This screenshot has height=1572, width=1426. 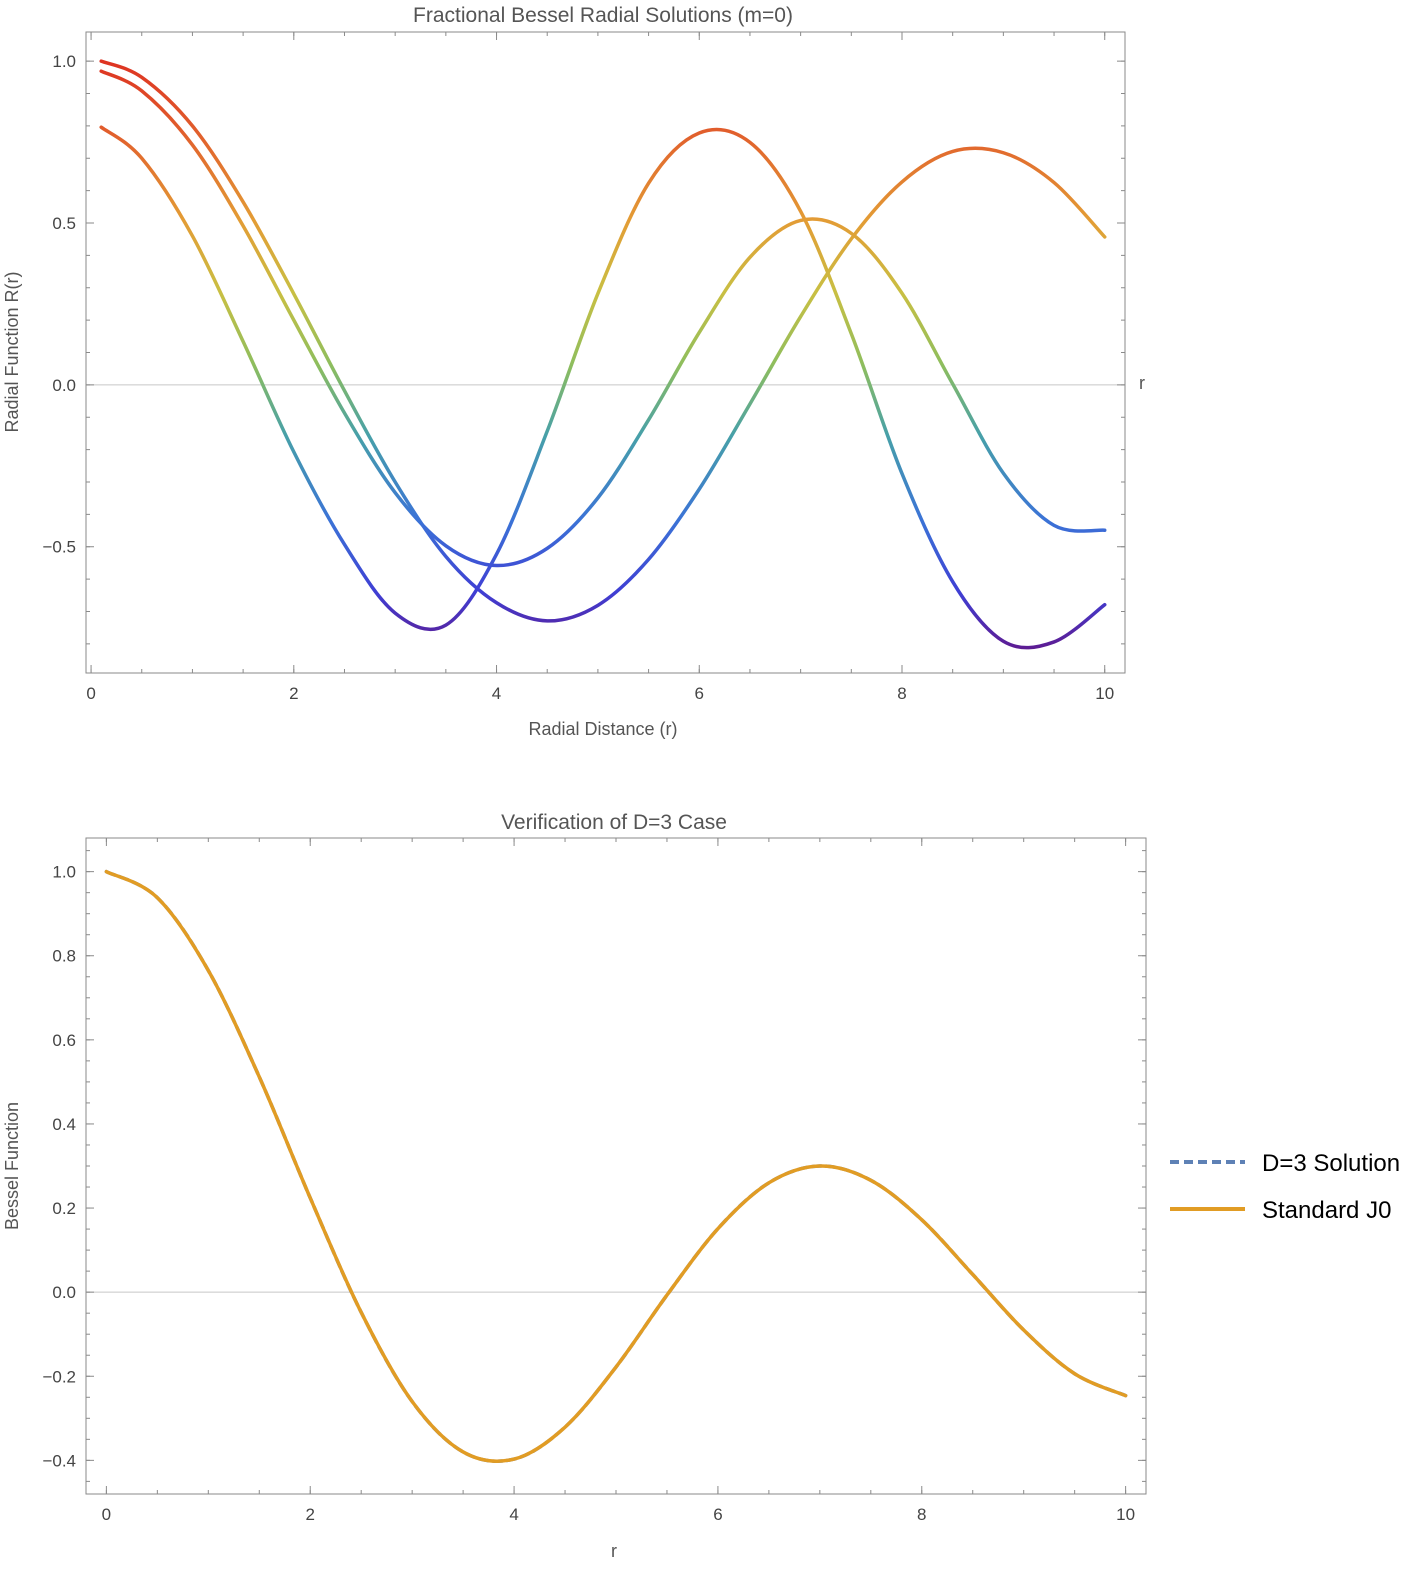 What do you see at coordinates (293, 693) in the screenshot?
I see `chart-1-x-tick-label: 2` at bounding box center [293, 693].